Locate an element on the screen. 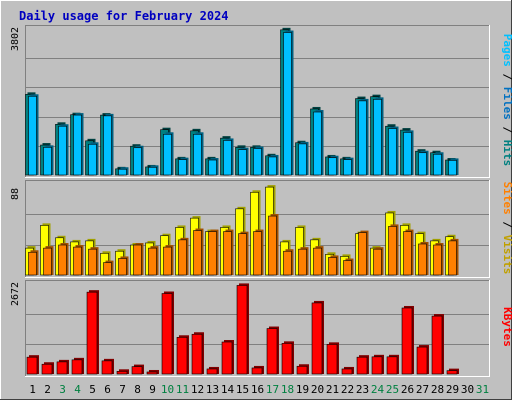  x-tick-label: 27 is located at coordinates (422, 389).